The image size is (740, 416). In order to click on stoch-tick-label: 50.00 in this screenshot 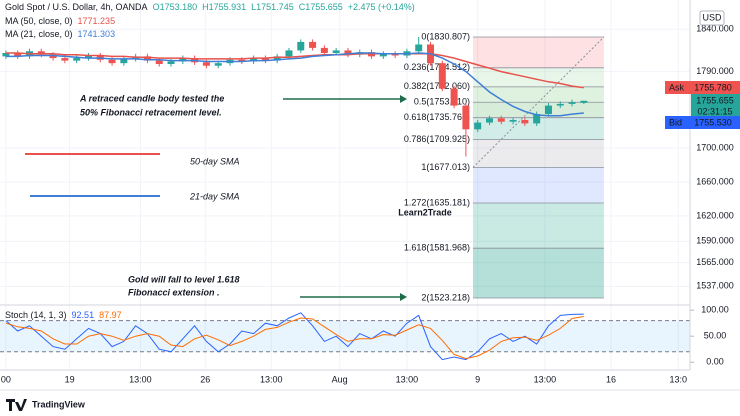, I will do `click(715, 336)`.